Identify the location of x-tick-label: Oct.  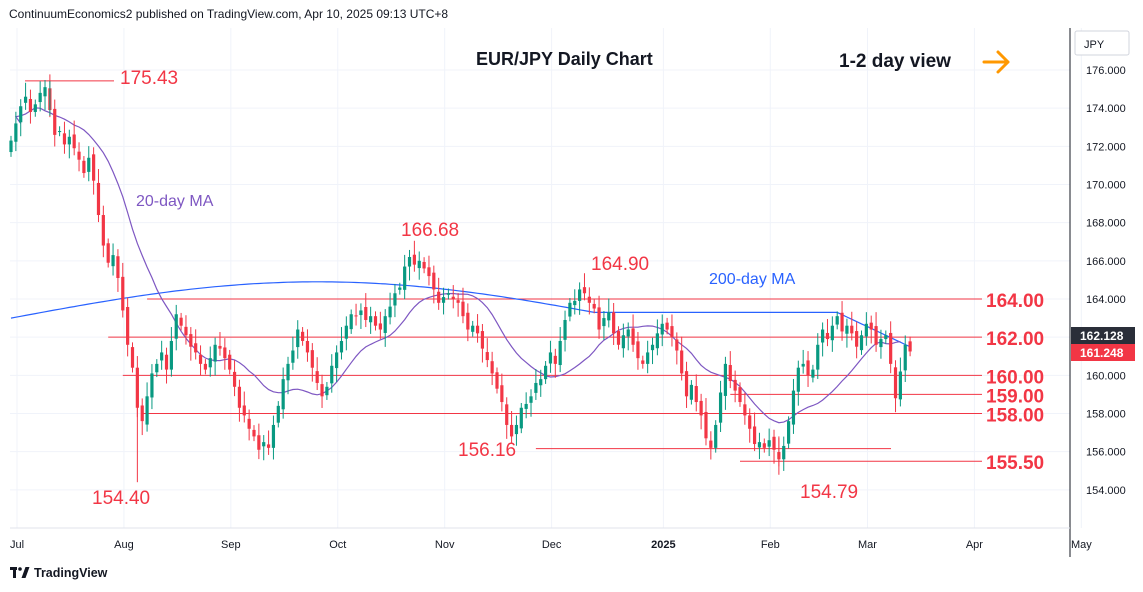
(337, 545).